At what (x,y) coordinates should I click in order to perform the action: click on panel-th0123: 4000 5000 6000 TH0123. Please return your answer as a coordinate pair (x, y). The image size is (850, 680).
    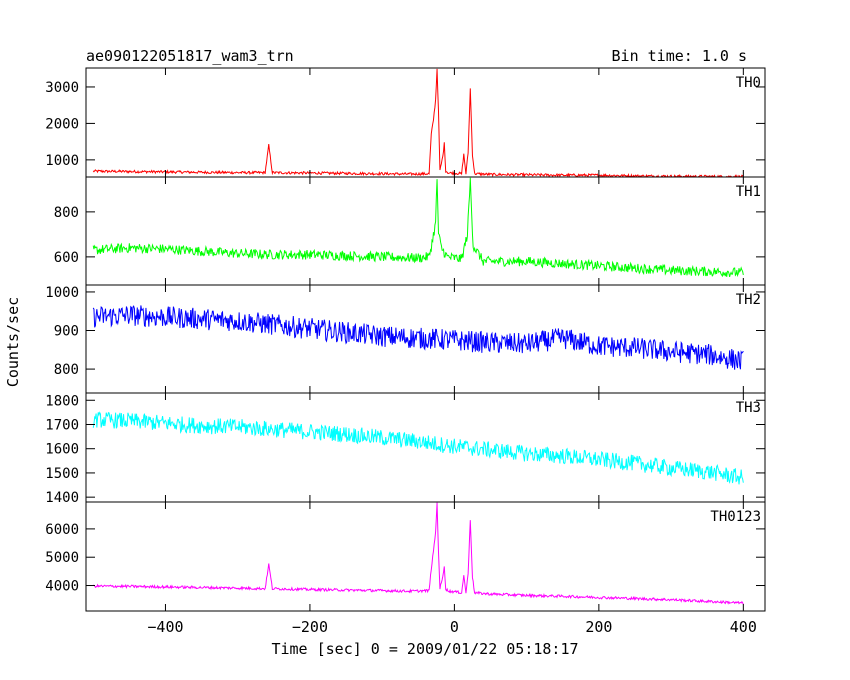
    Looking at the image, I should click on (405, 556).